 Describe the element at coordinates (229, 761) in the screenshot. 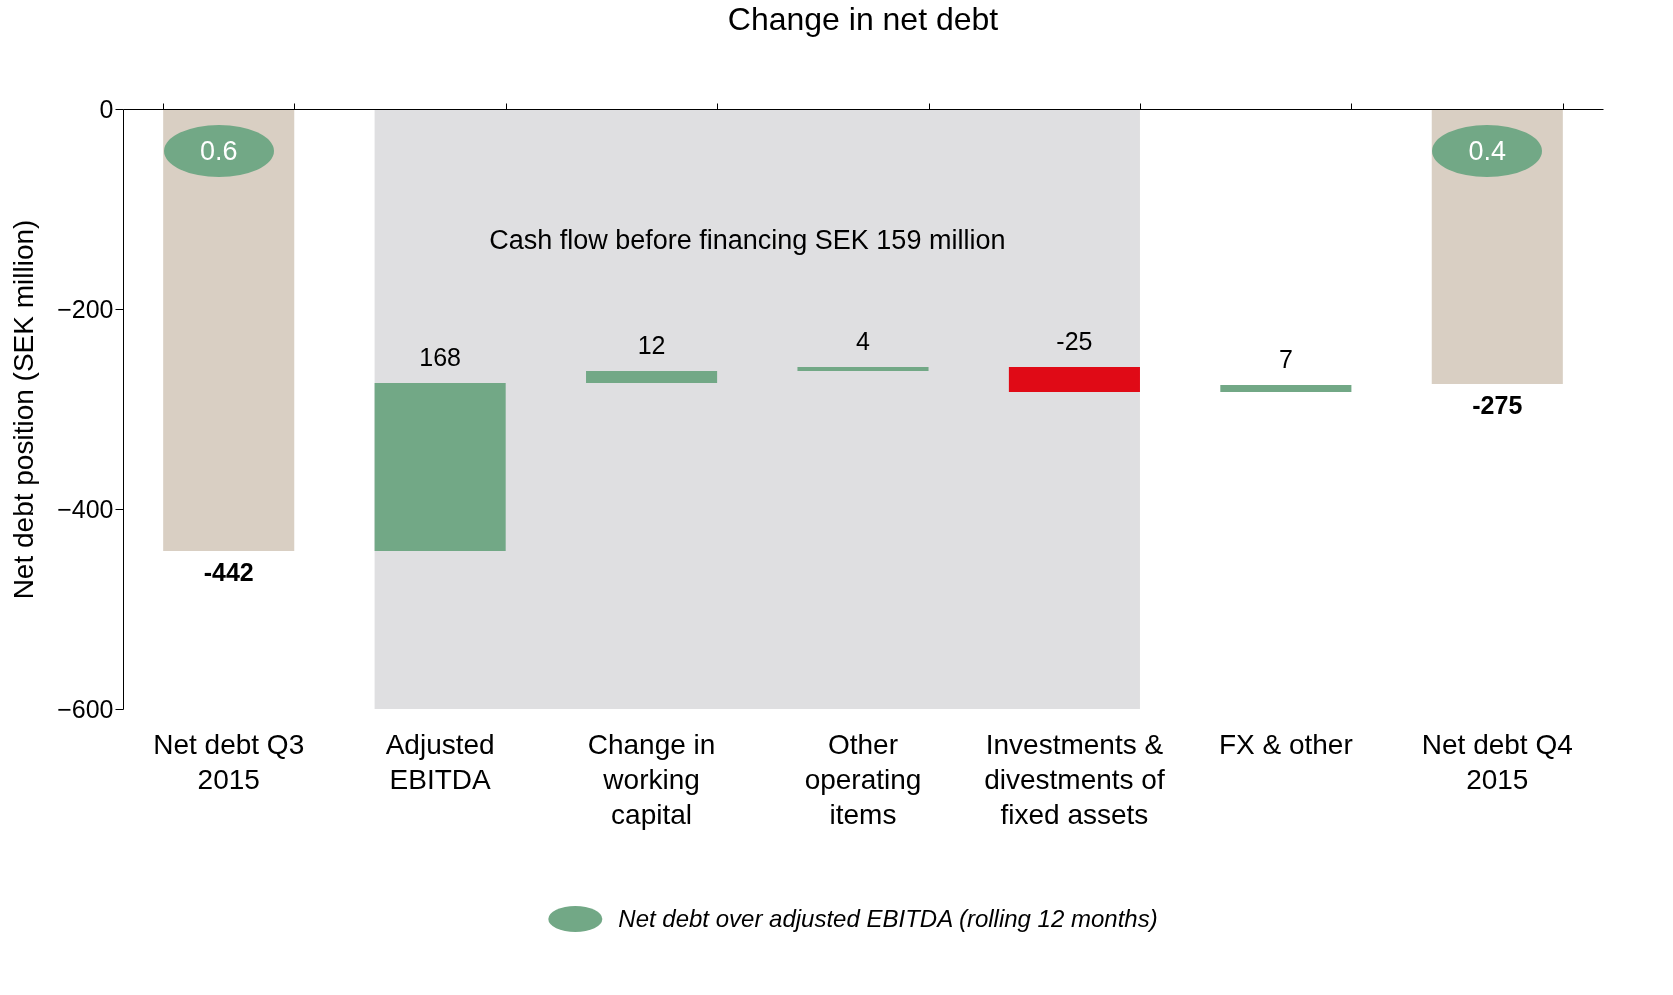

I see `x-tick-label: Net debt Q3 2015` at that location.